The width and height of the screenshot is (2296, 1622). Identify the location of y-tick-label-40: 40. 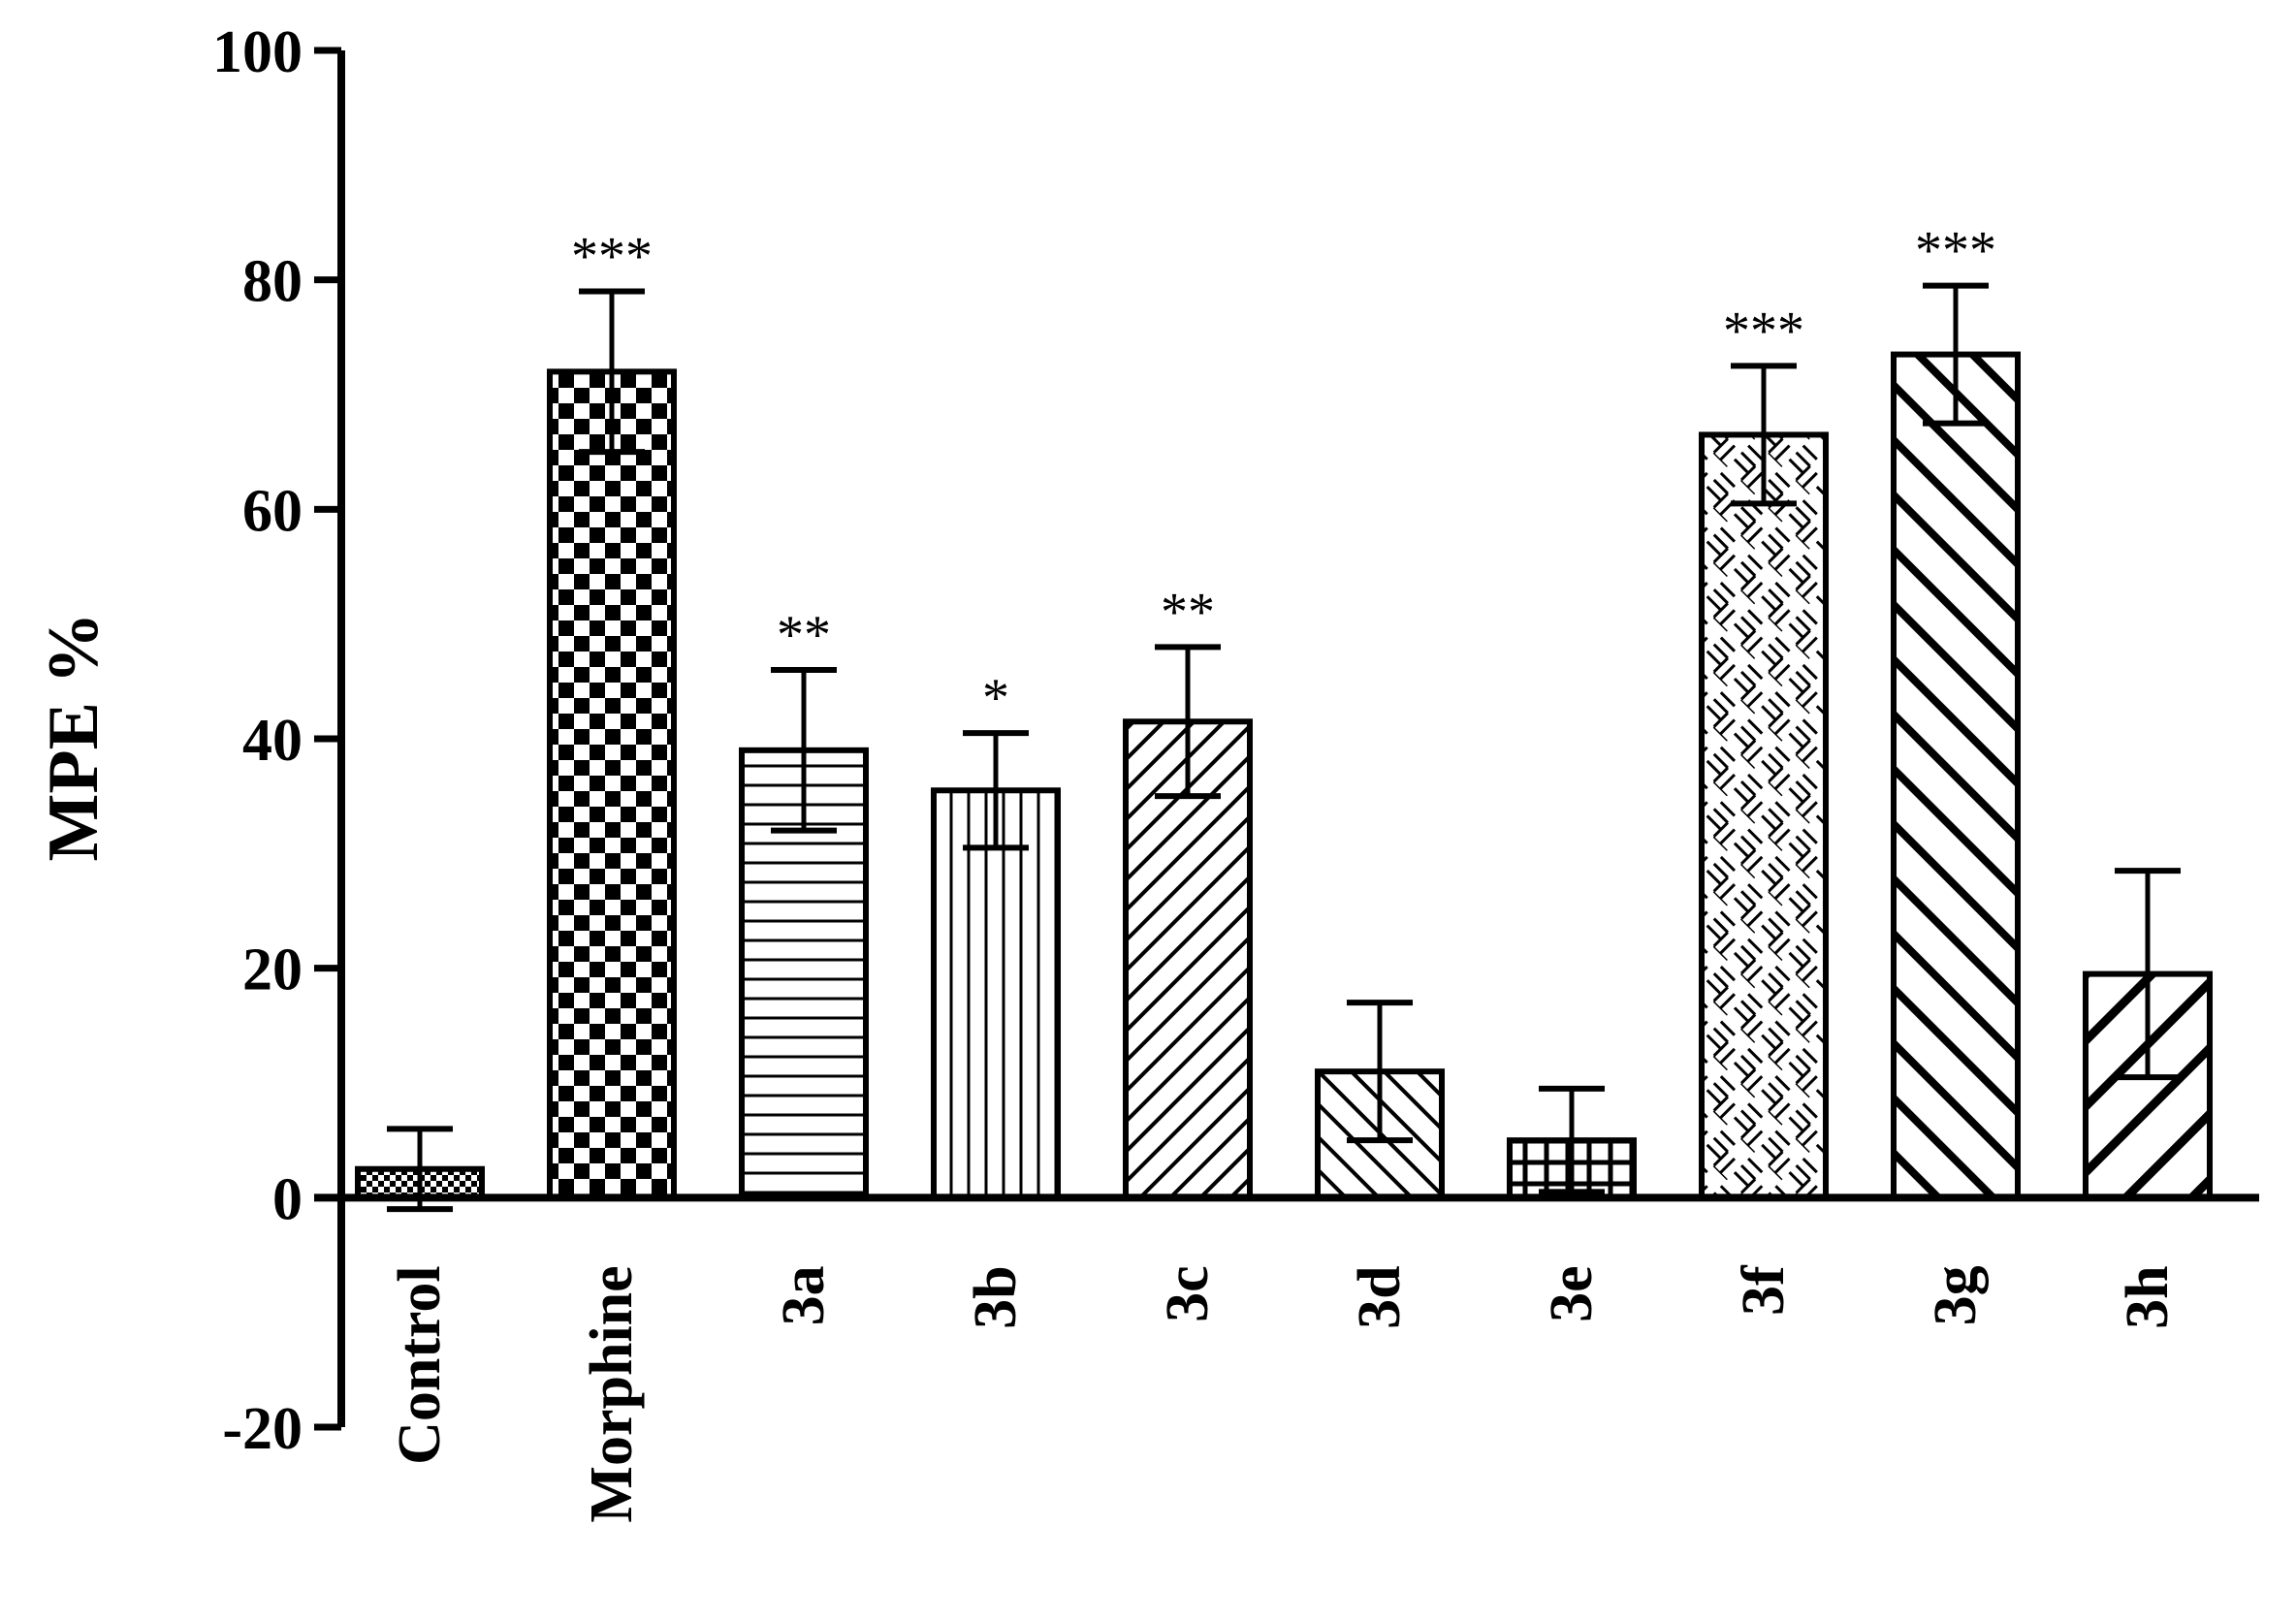
(272, 741).